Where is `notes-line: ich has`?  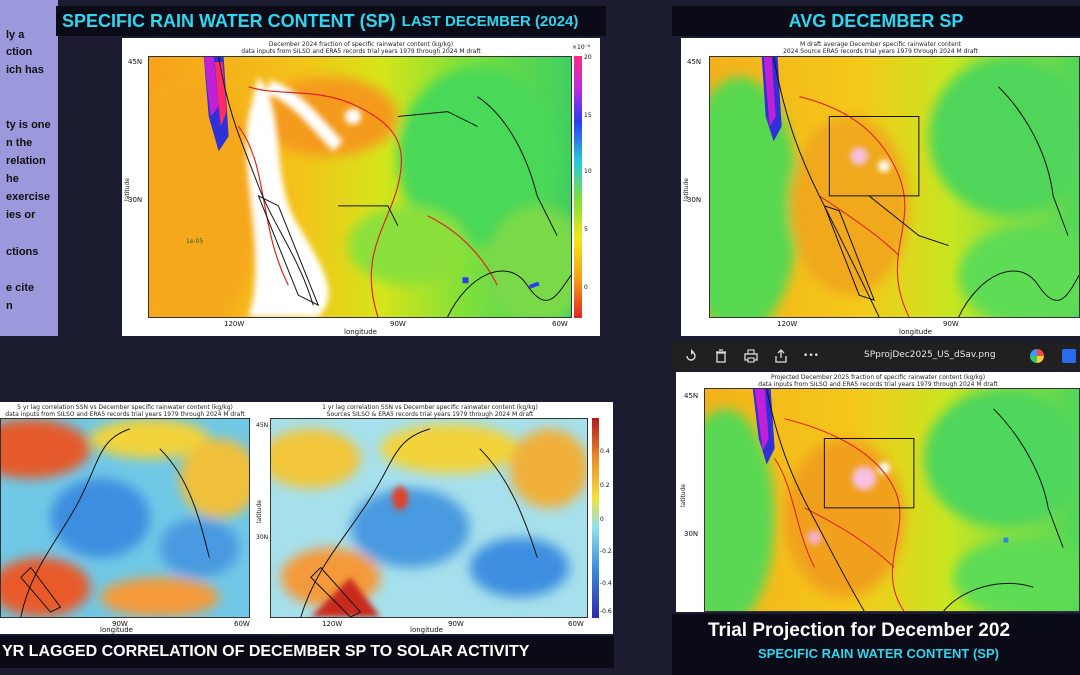 notes-line: ich has is located at coordinates (25, 70).